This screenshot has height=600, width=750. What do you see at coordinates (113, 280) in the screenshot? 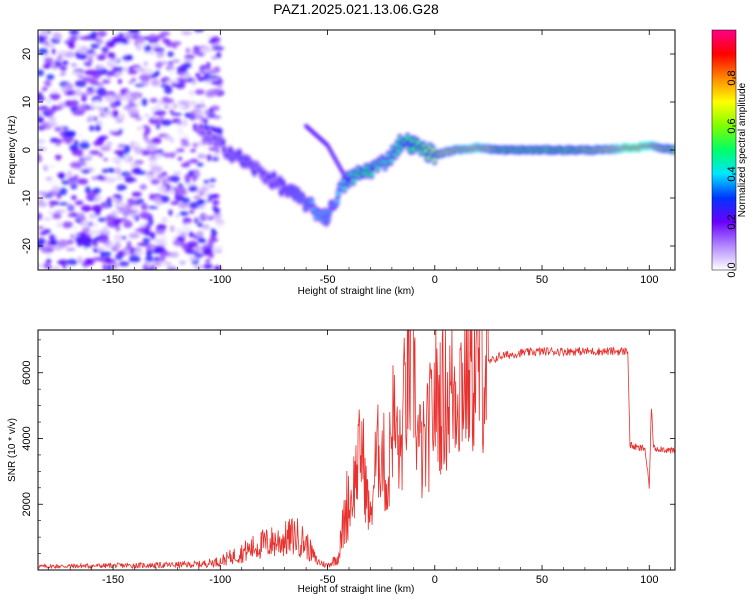
I see `x-tick-label: -150` at bounding box center [113, 280].